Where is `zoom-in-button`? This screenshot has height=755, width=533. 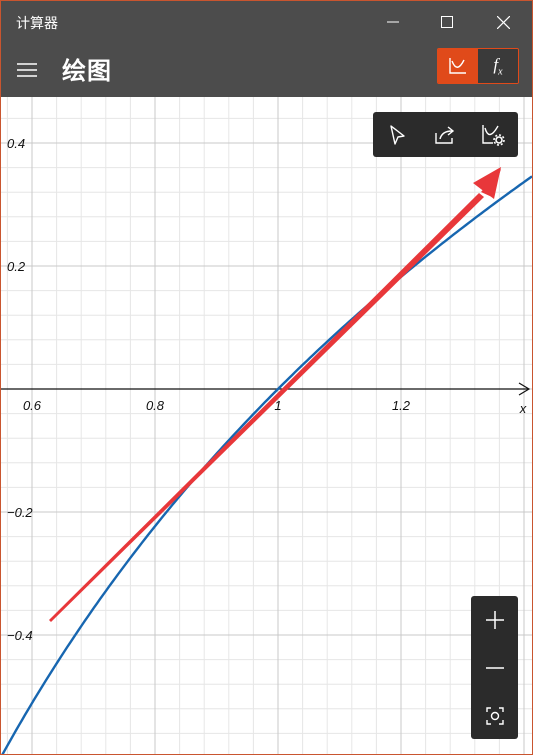
zoom-in-button is located at coordinates (494, 619).